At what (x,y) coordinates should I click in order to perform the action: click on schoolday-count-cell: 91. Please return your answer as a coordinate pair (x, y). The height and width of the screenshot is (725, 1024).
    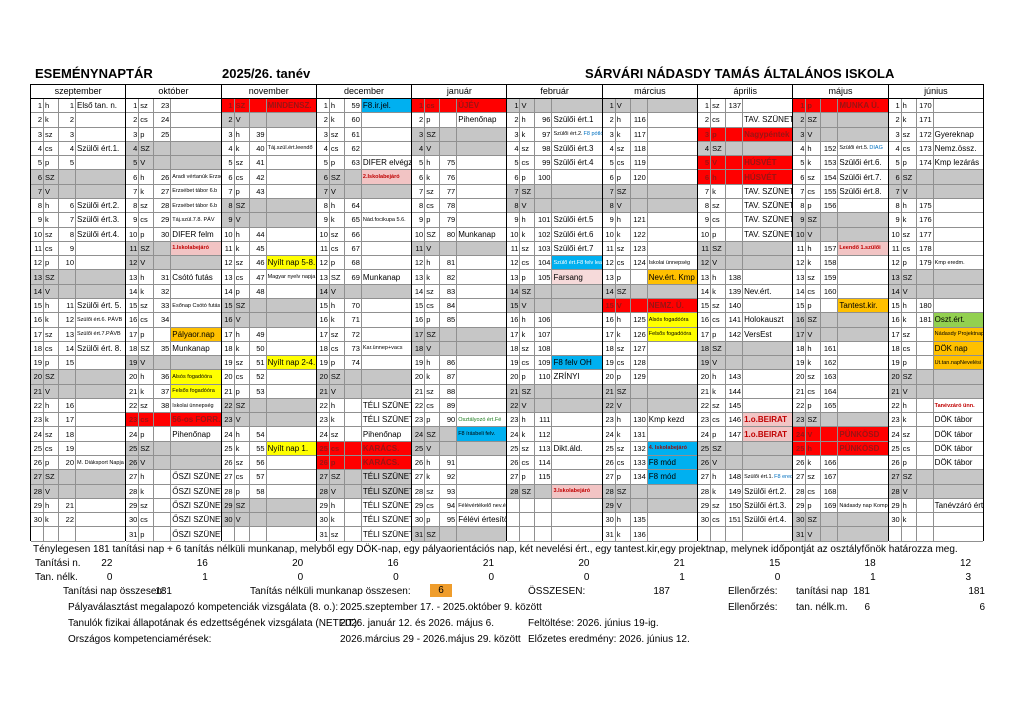
    Looking at the image, I should click on (449, 463).